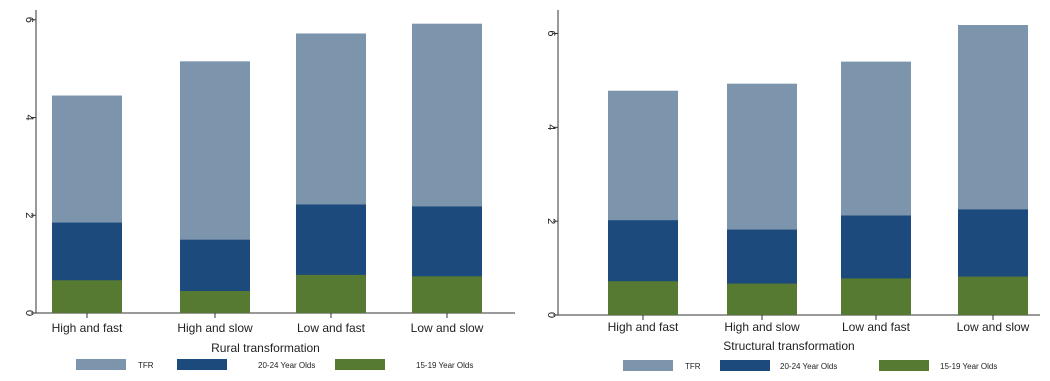 The image size is (1050, 381). Describe the element at coordinates (788, 346) in the screenshot. I see `x-axis-title: Structural transformation` at that location.